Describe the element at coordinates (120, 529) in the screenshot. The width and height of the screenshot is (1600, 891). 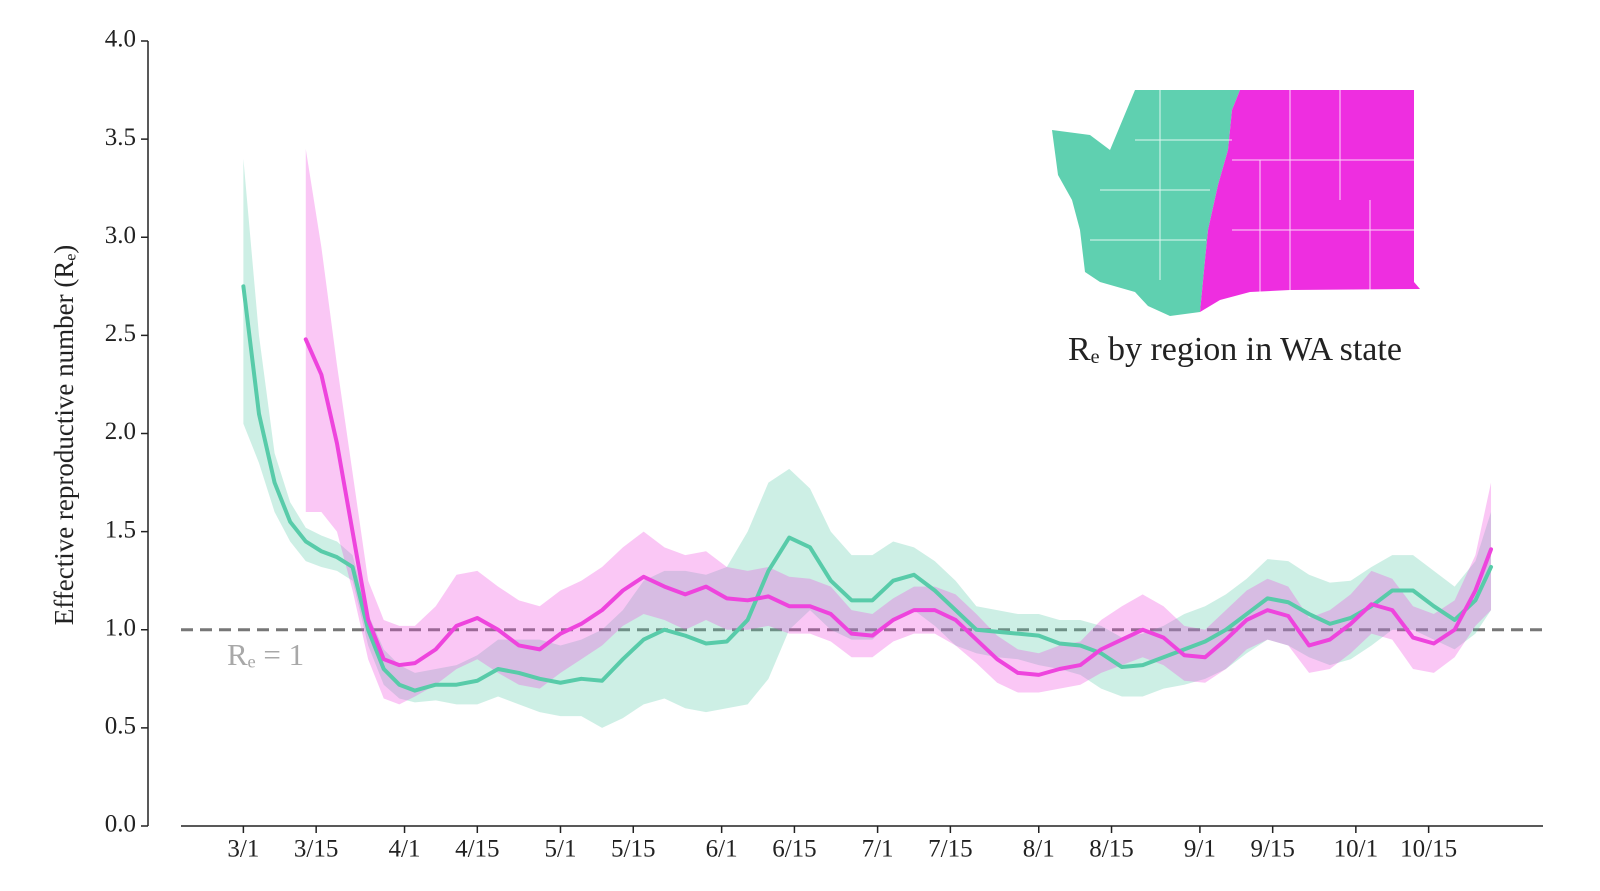
I see `y-tick-label: 1.5` at that location.